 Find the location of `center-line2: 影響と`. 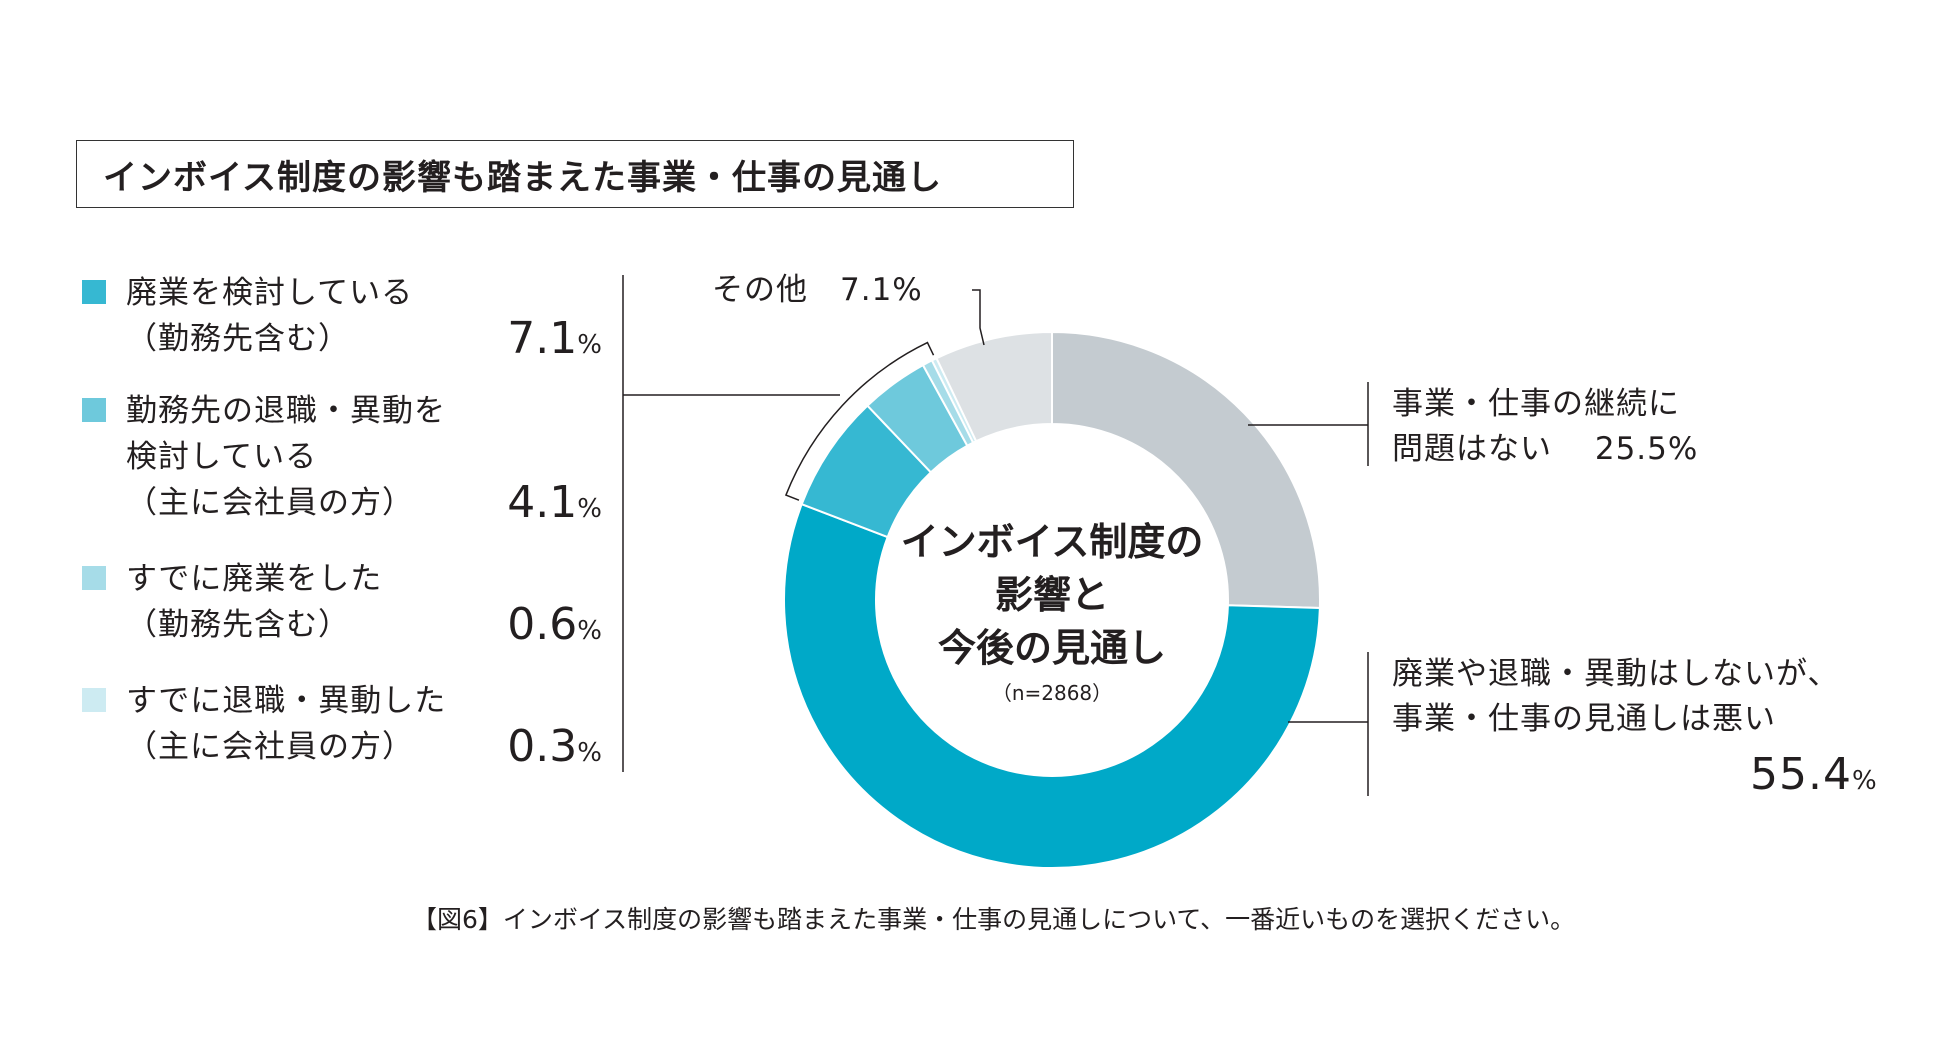

center-line2: 影響と is located at coordinates (1052, 595).